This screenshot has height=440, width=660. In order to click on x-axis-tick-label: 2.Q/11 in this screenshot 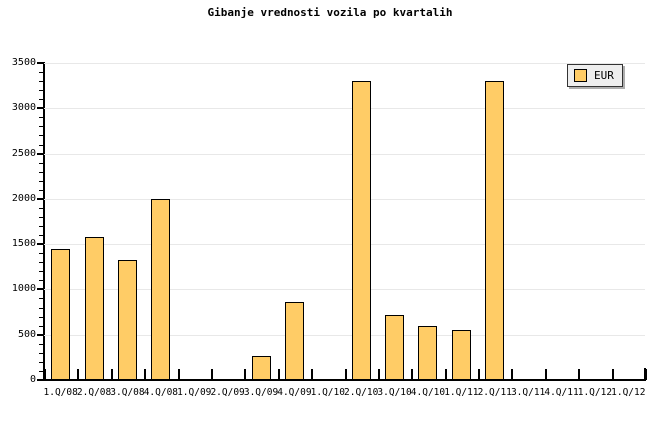, I will do `click(494, 392)`.